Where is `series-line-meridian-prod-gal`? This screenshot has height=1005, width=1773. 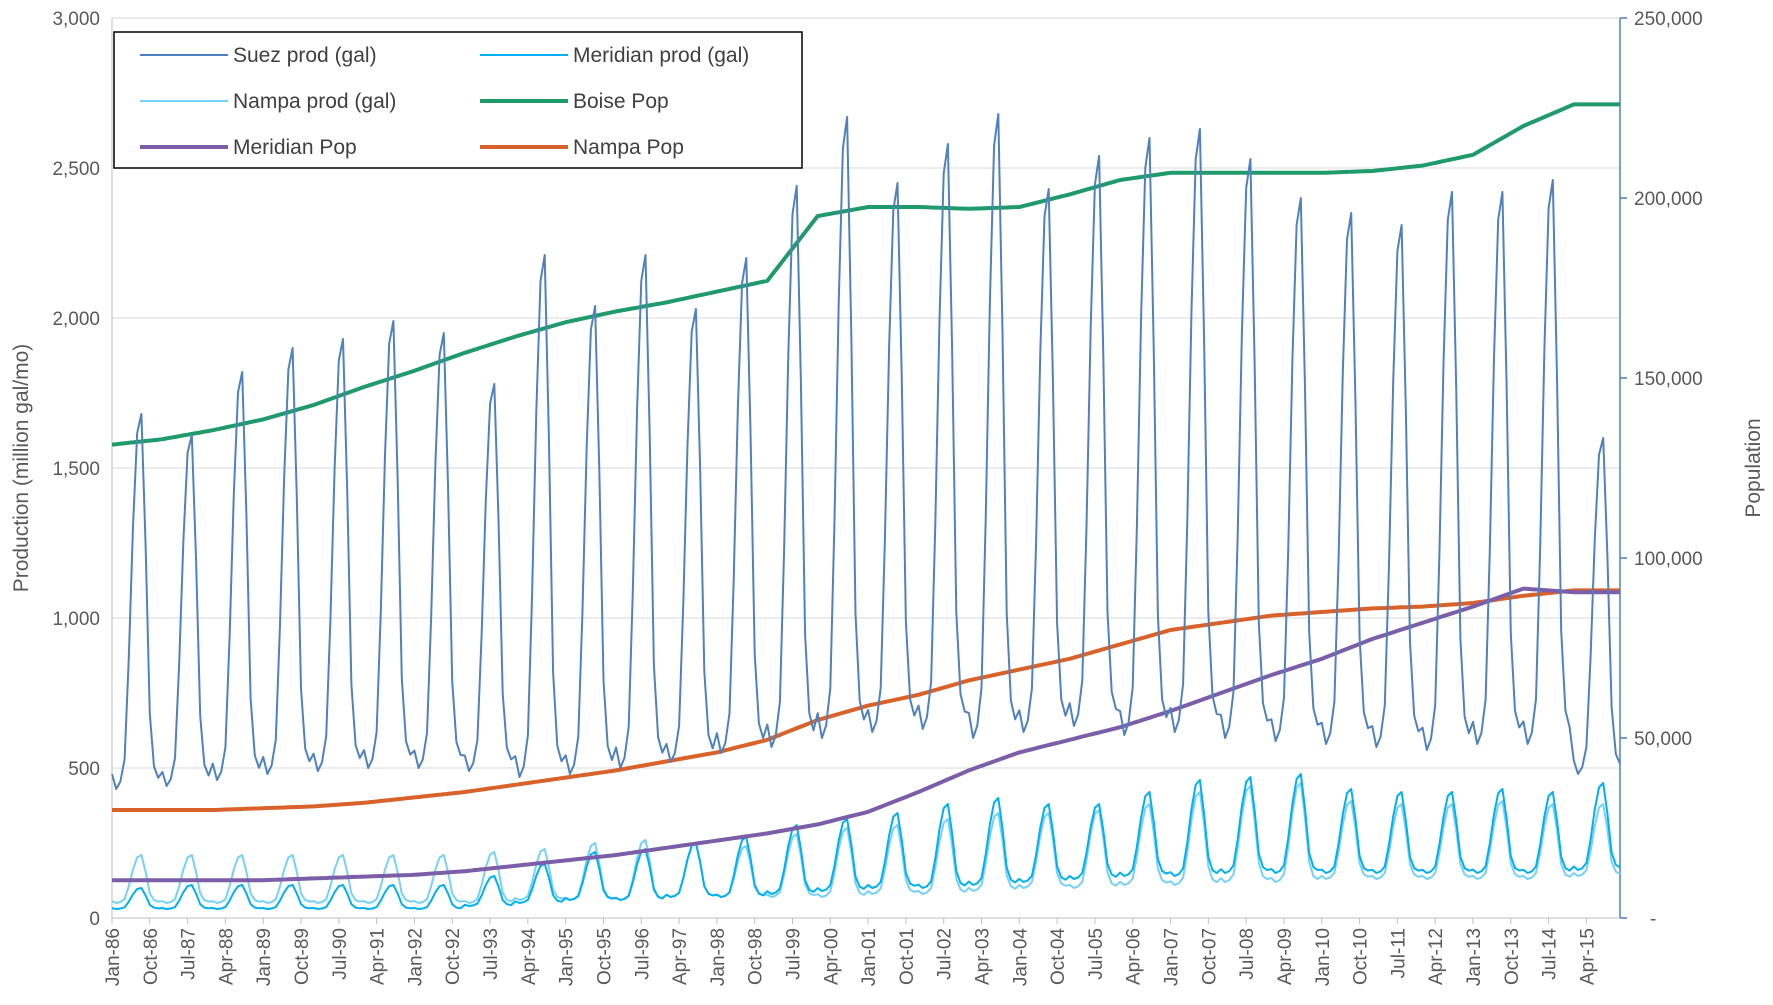 series-line-meridian-prod-gal is located at coordinates (866, 841).